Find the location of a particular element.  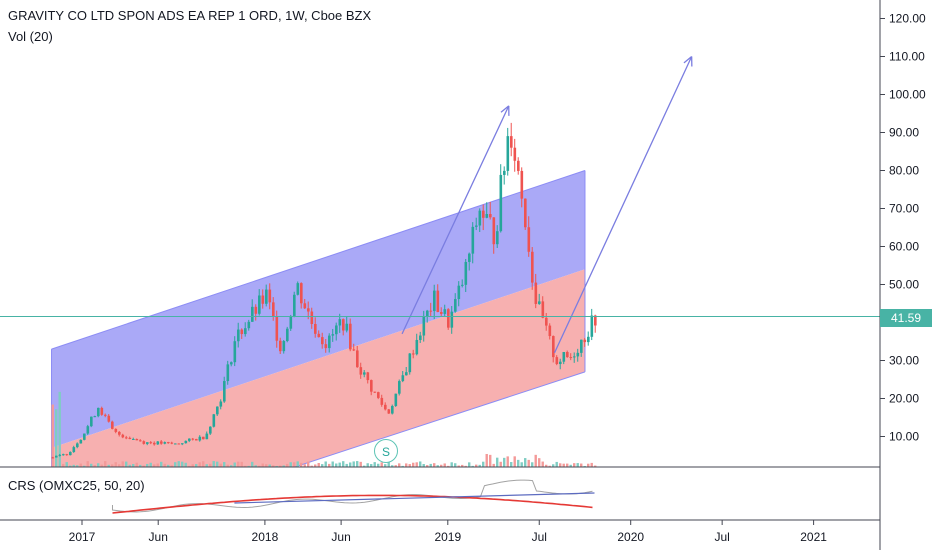

arrow-head is located at coordinates (688, 61).